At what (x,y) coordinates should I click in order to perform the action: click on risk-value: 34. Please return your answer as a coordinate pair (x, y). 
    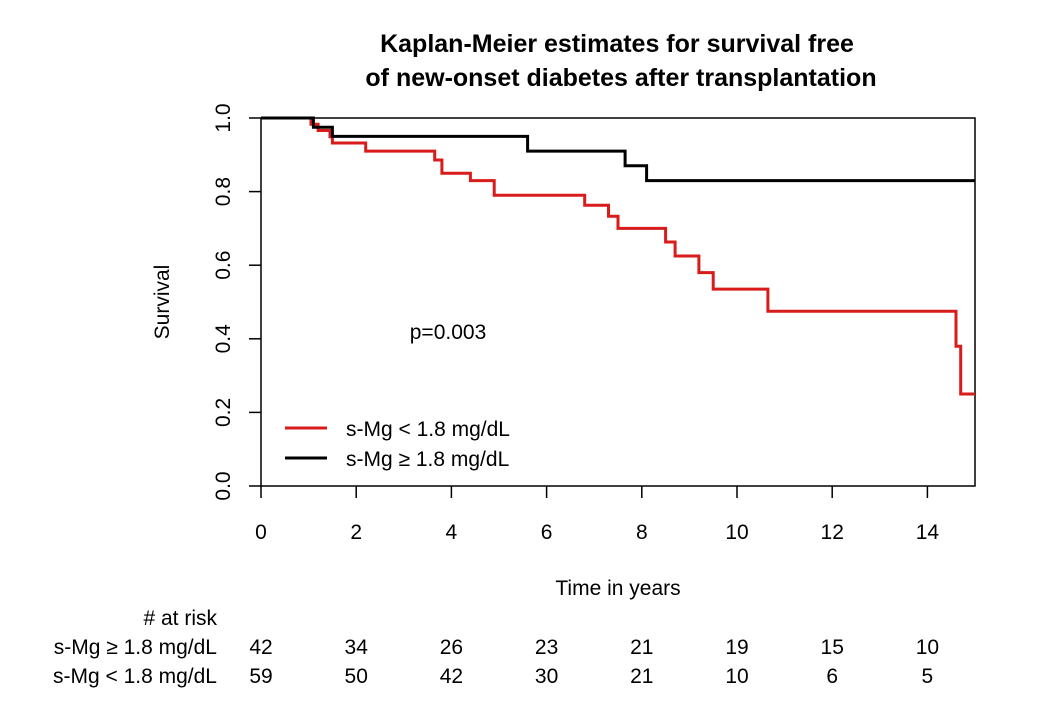
    Looking at the image, I should click on (357, 647).